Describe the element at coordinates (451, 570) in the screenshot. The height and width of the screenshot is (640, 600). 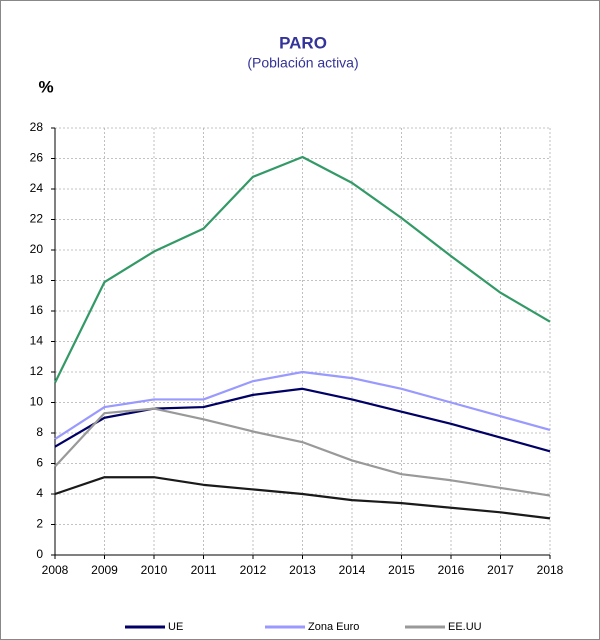
I see `x-tick-label: 2016` at that location.